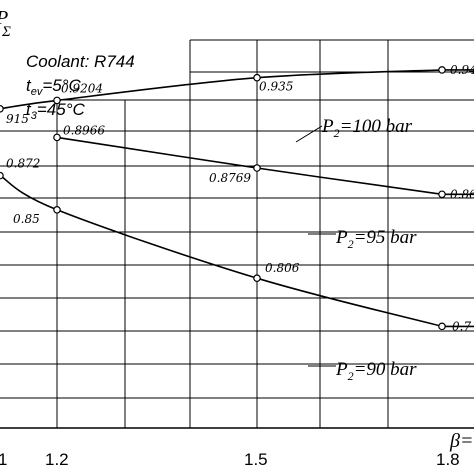 This screenshot has width=474, height=474. Describe the element at coordinates (84, 130) in the screenshot. I see `data-label: 0.8966` at that location.